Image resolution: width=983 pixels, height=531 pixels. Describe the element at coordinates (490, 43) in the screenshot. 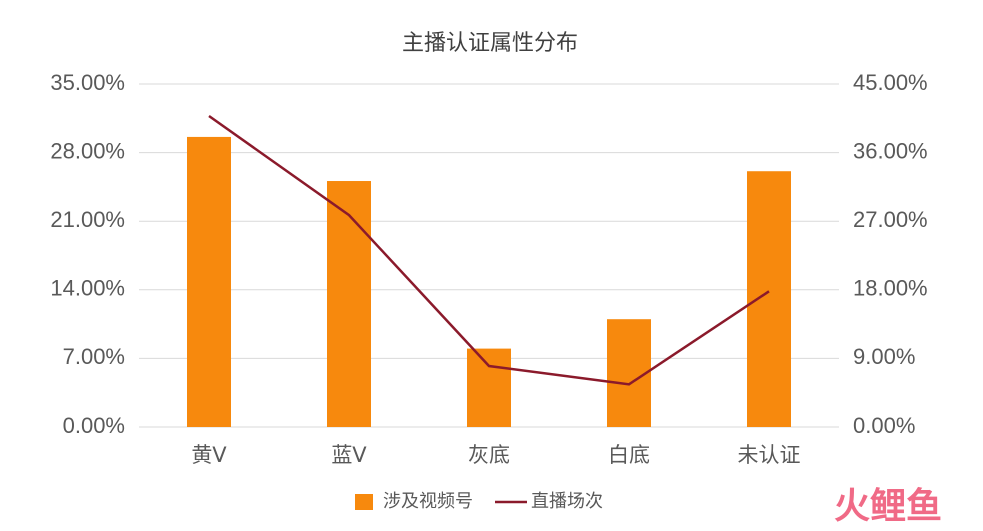

I see `chart-title: 主播认证属性分布` at that location.